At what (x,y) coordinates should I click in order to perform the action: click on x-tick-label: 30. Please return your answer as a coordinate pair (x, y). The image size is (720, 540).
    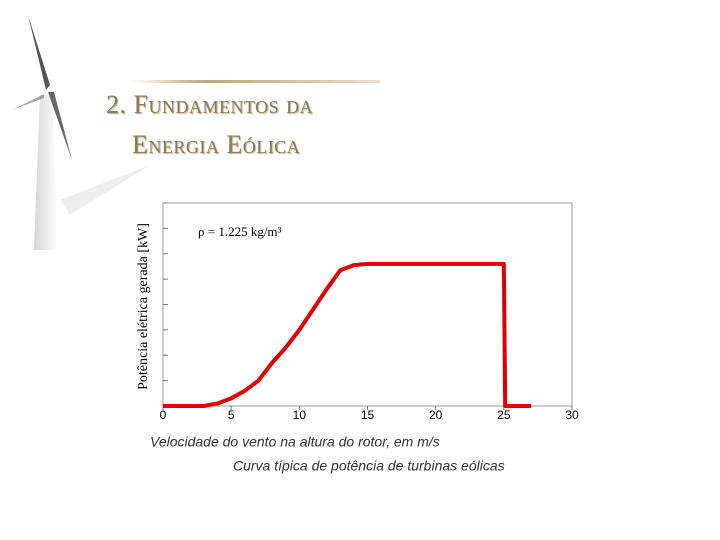
    Looking at the image, I should click on (572, 415).